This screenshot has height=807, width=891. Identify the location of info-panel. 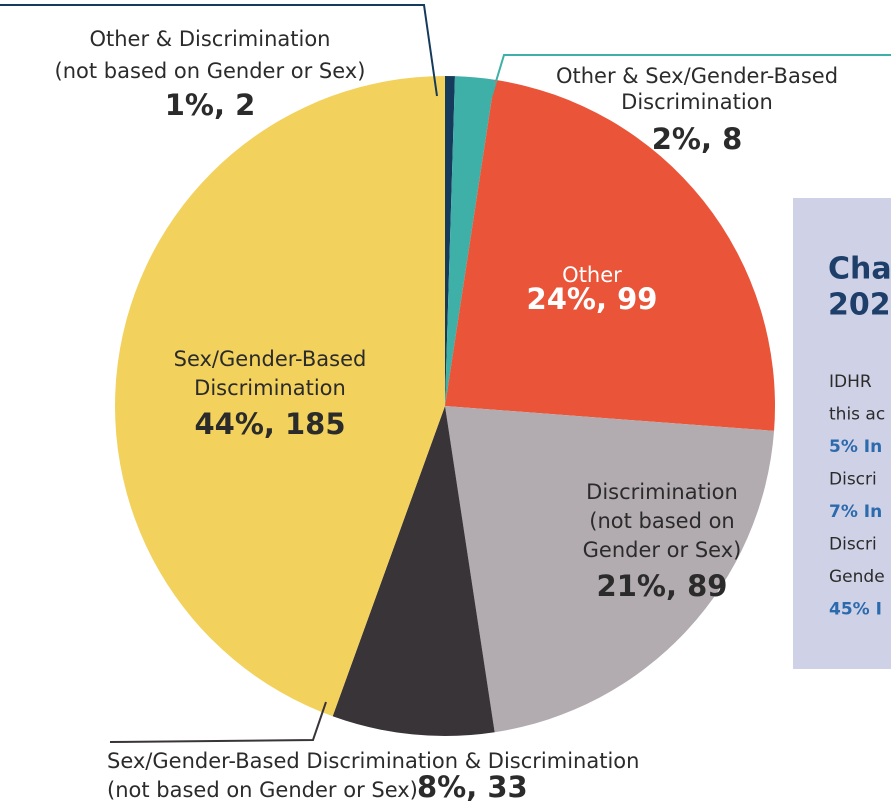
(842, 433).